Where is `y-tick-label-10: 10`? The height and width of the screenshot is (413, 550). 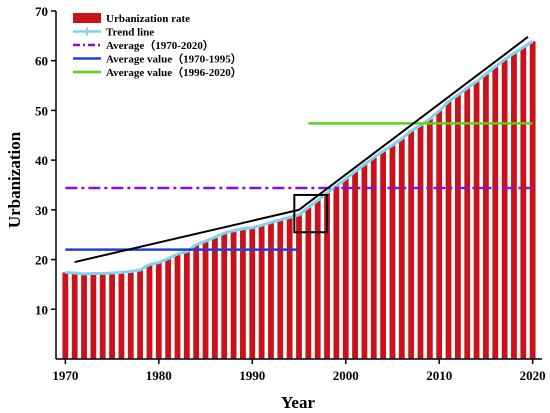 y-tick-label-10: 10 is located at coordinates (41, 309).